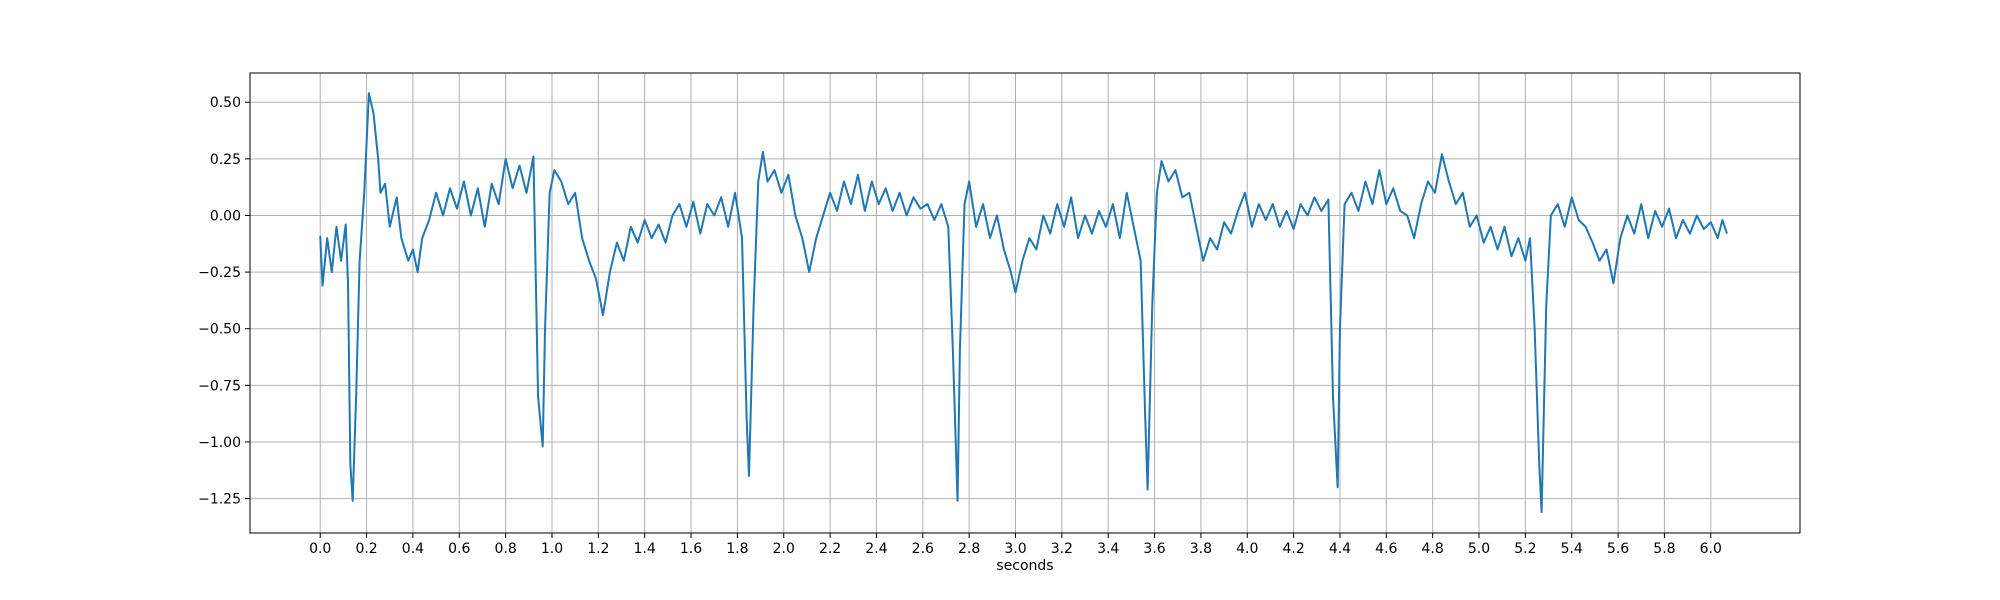 Image resolution: width=2000 pixels, height=600 pixels. Describe the element at coordinates (1618, 549) in the screenshot. I see `x-tick-label: 5.6` at that location.